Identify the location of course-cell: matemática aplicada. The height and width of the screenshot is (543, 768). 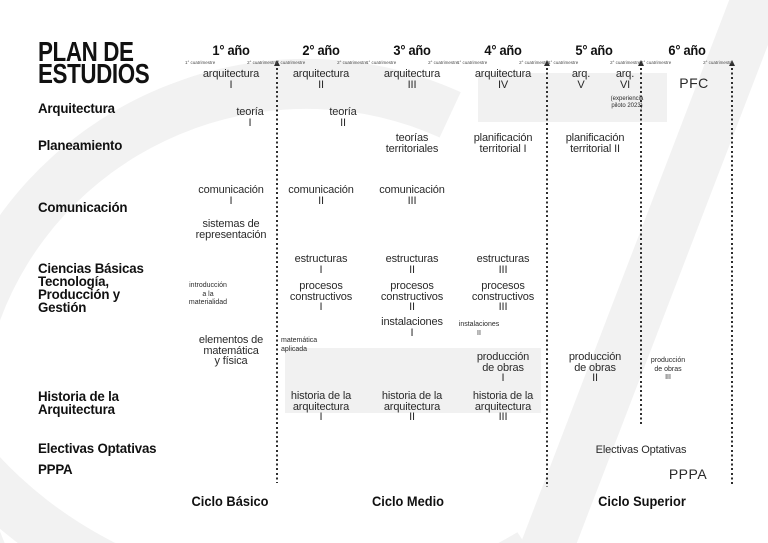
(316, 345).